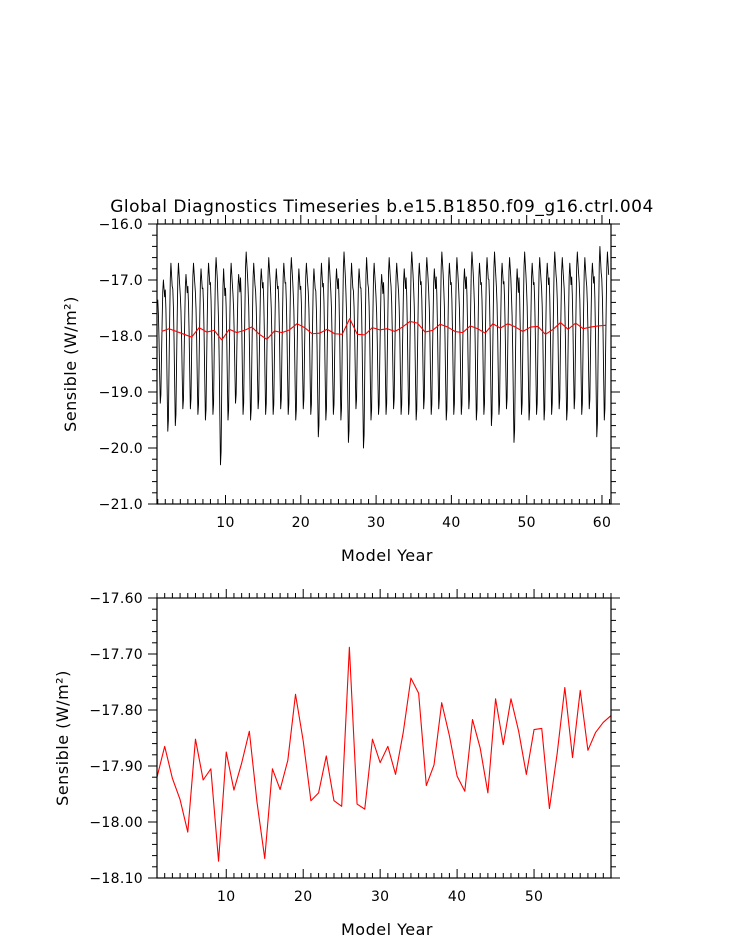  I want to click on y-tick-label: −18.00, so click(116, 823).